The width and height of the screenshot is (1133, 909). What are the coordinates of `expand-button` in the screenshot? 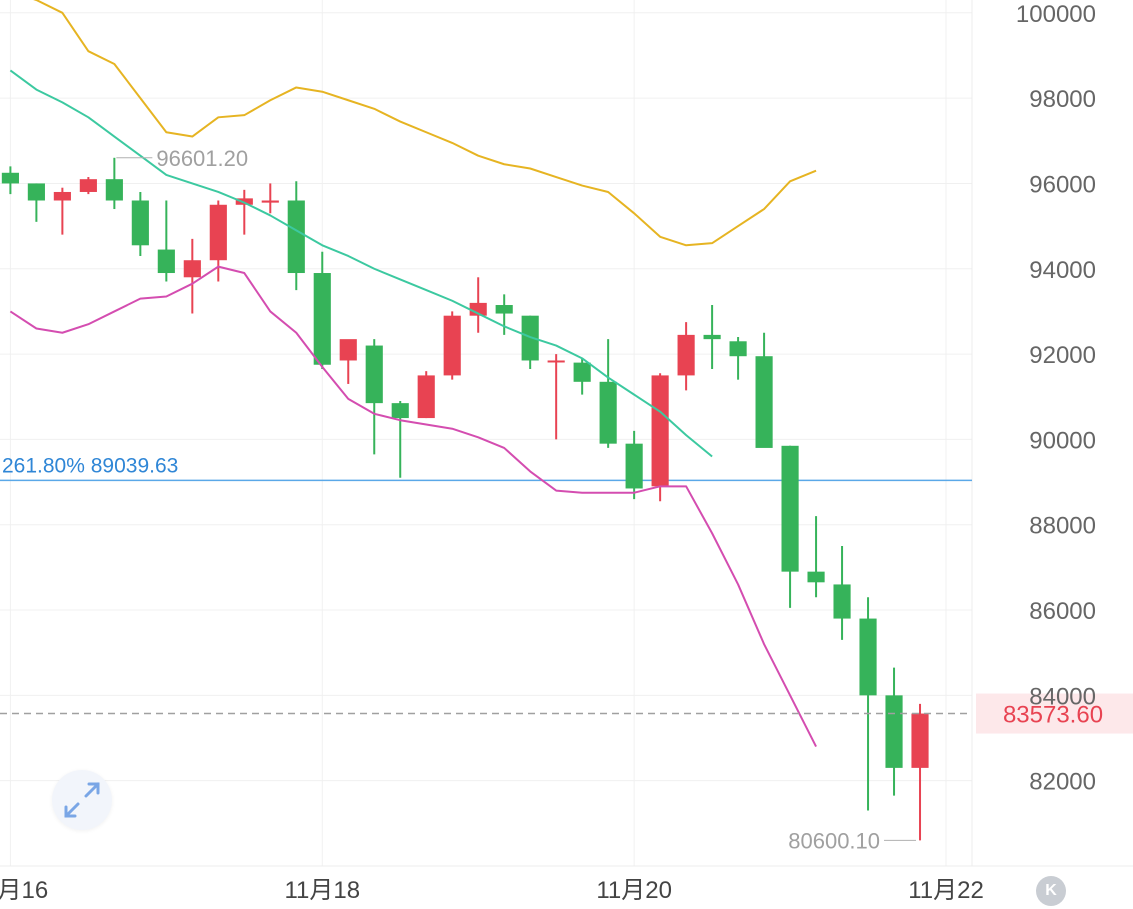 It's located at (82, 800).